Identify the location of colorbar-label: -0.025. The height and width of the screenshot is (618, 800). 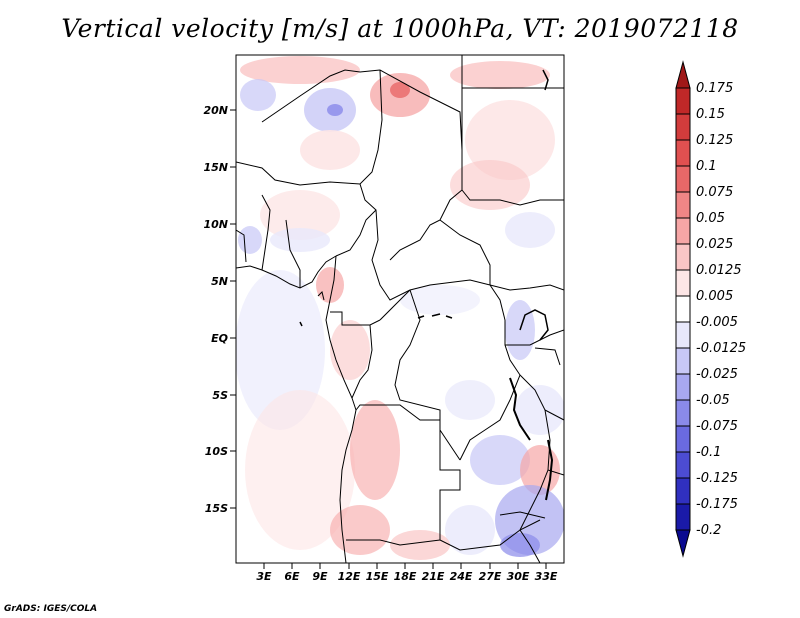
(717, 374).